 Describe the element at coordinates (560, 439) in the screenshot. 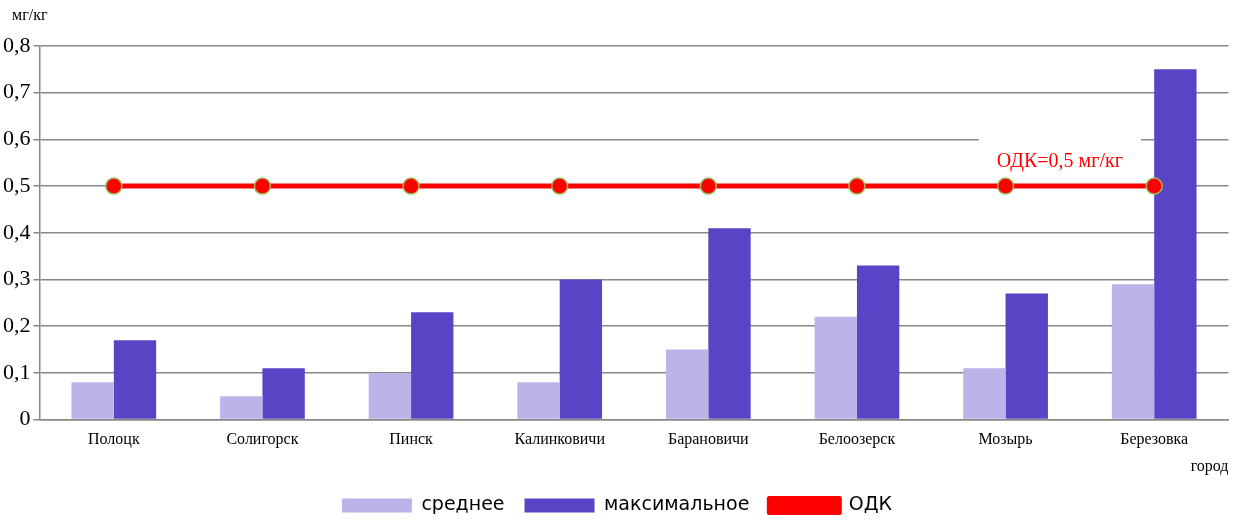

I see `x-tick-label: Калинковичи` at that location.